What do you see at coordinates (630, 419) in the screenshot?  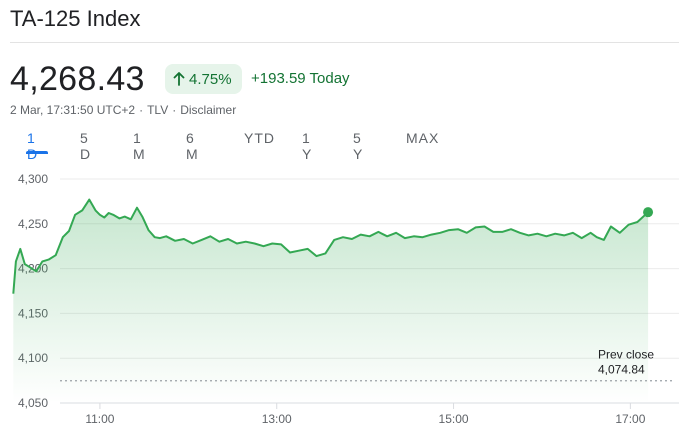 I see `x-tick-label: 17:00` at bounding box center [630, 419].